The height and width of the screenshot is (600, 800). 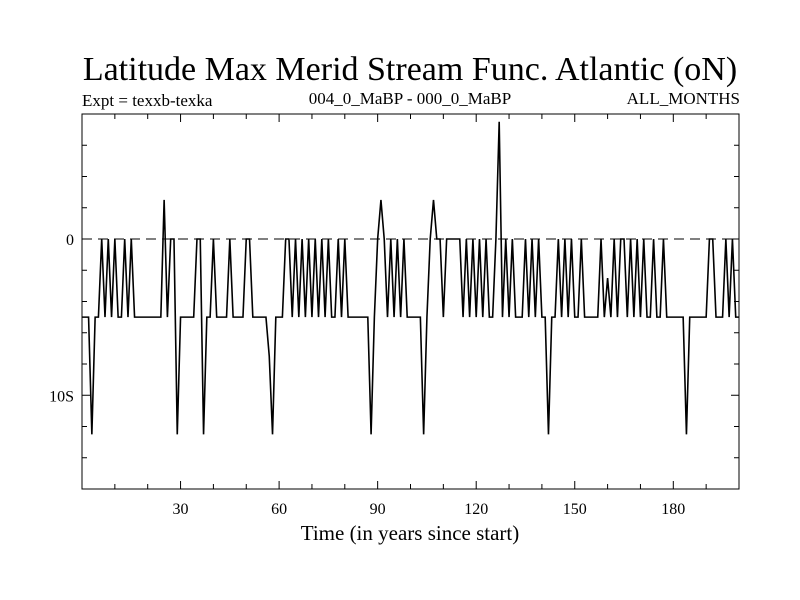 I want to click on chart-subtitle-center: 004_0_MaBP - 000_0_MaBP, so click(x=410, y=98).